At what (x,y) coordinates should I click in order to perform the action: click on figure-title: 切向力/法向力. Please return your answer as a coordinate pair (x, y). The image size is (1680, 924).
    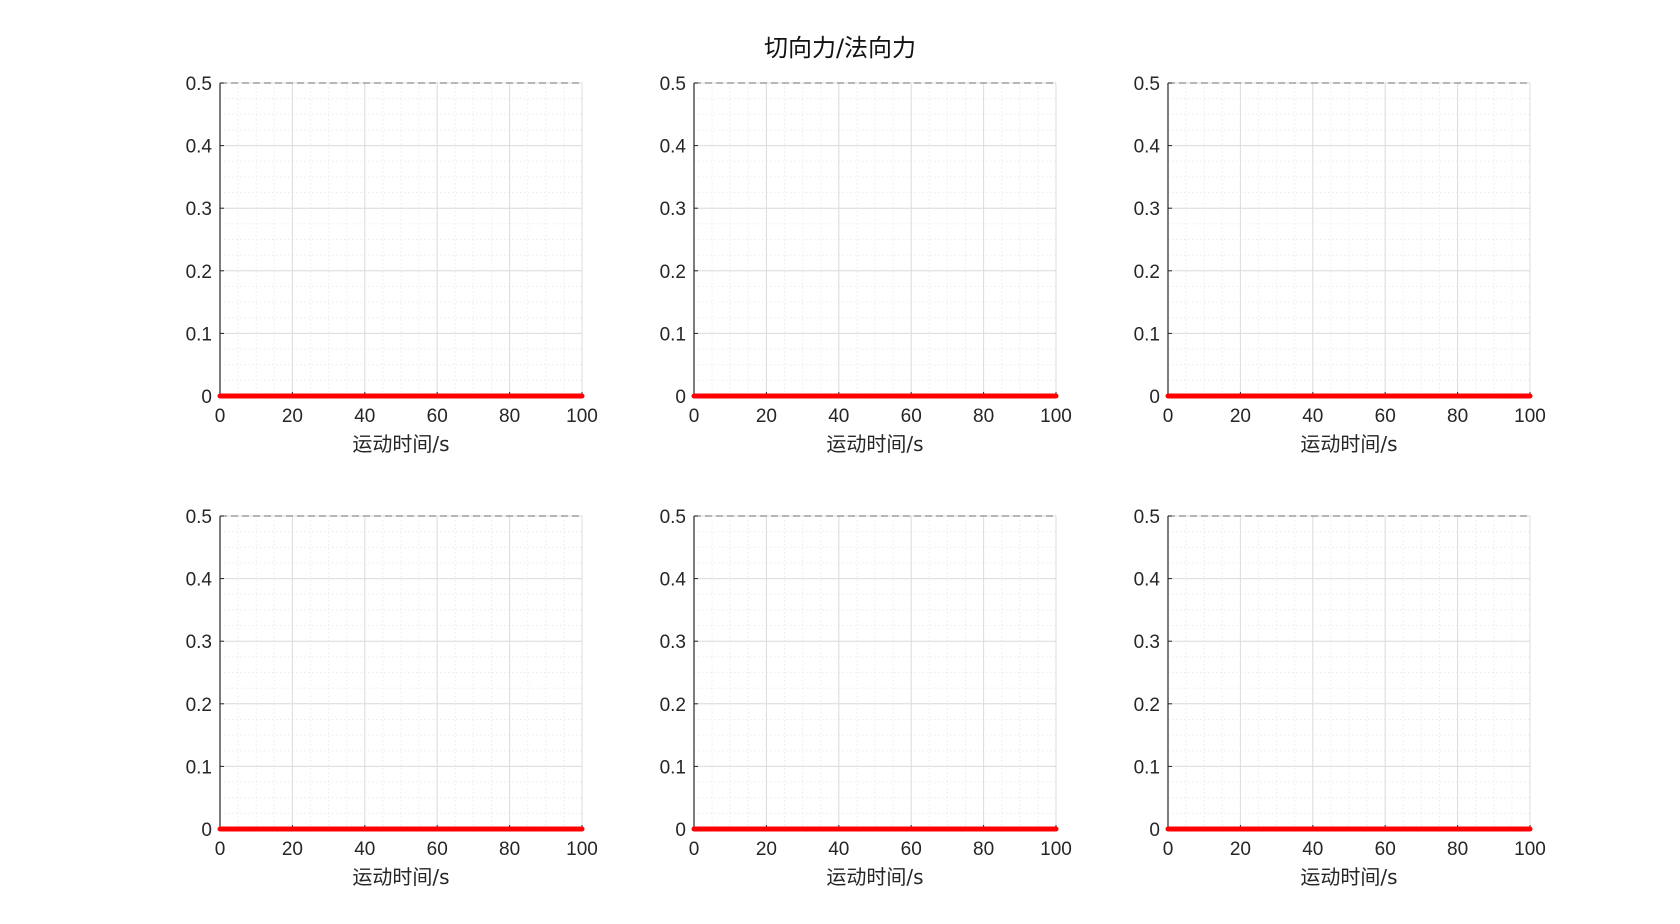
    Looking at the image, I should click on (840, 48).